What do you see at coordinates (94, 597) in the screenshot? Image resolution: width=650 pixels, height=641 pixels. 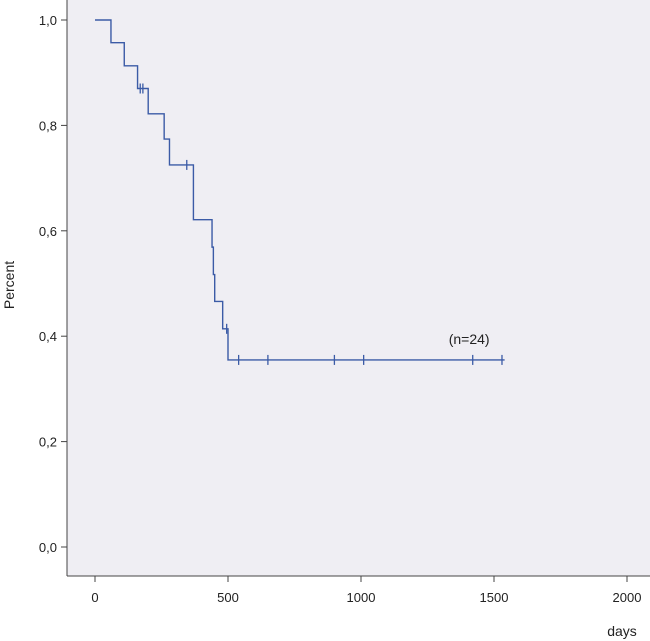 I see `x-tick-label: 0` at bounding box center [94, 597].